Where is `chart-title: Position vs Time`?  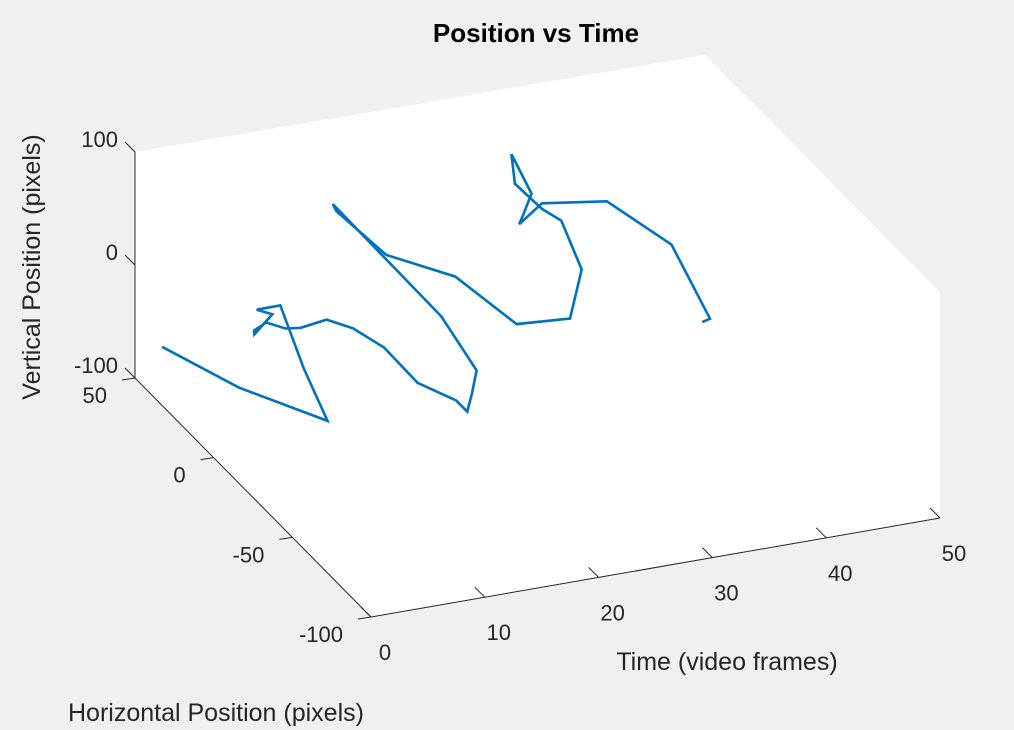 chart-title: Position vs Time is located at coordinates (536, 33).